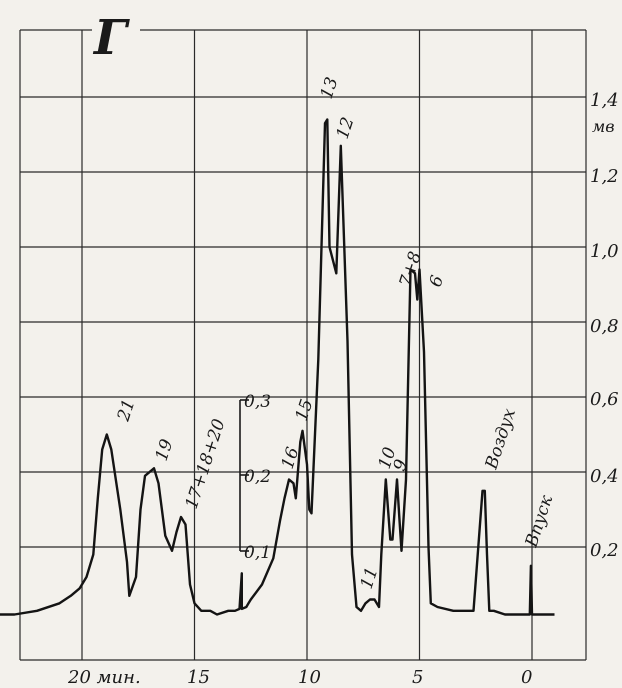  What do you see at coordinates (604, 399) in the screenshot?
I see `y-tick-label: 0,6` at bounding box center [604, 399].